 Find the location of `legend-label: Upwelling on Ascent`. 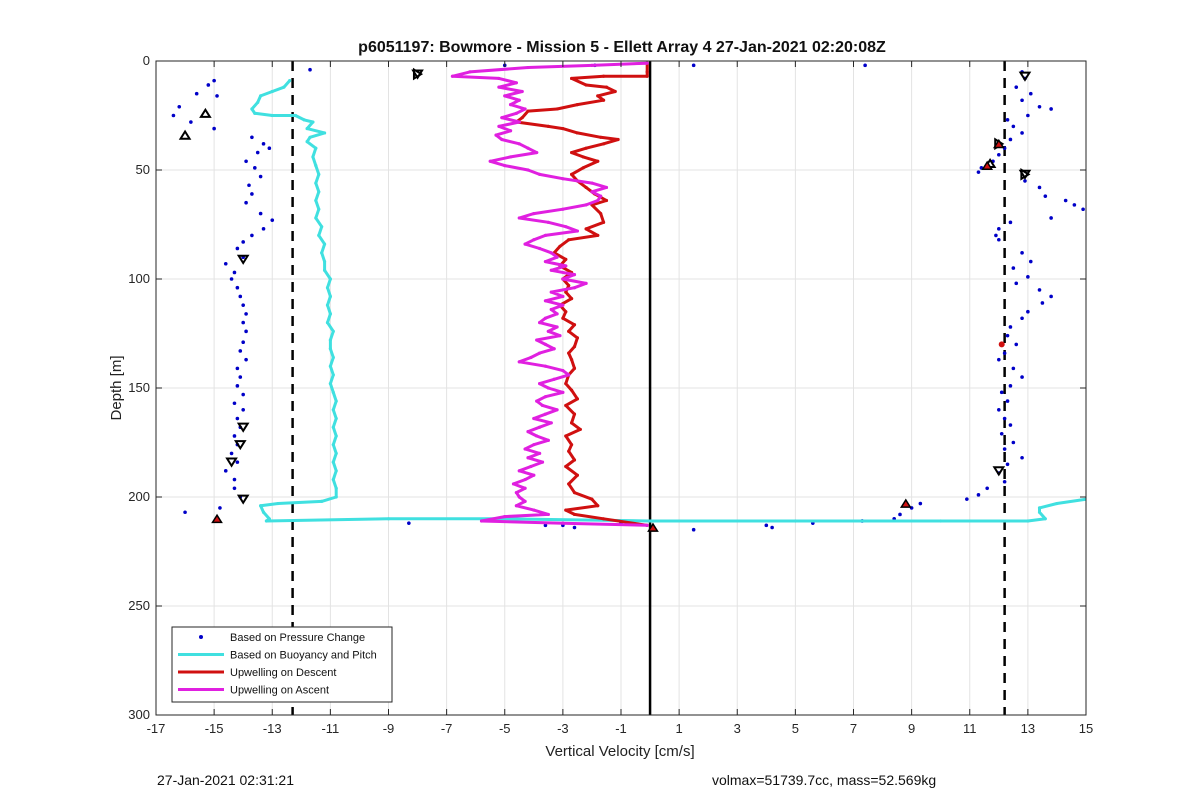

legend-label: Upwelling on Ascent is located at coordinates (279, 691).